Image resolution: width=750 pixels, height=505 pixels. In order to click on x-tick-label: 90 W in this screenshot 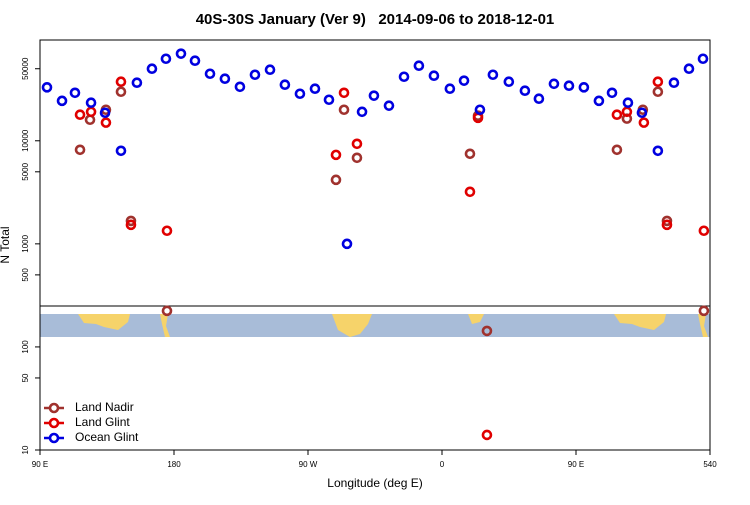, I will do `click(308, 464)`.